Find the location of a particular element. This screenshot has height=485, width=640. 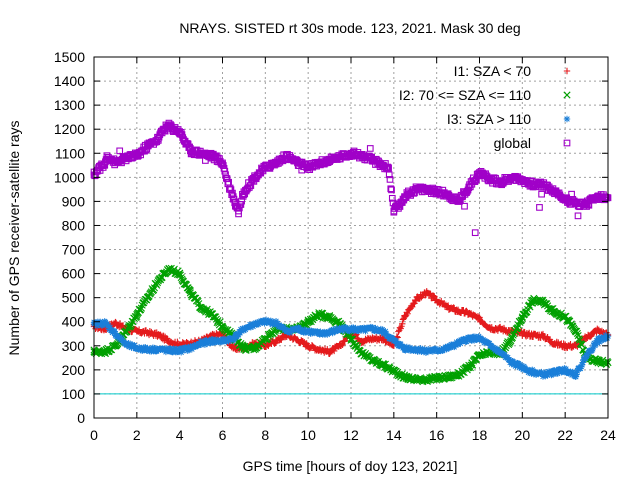

x-tick-label: 14 is located at coordinates (394, 435).